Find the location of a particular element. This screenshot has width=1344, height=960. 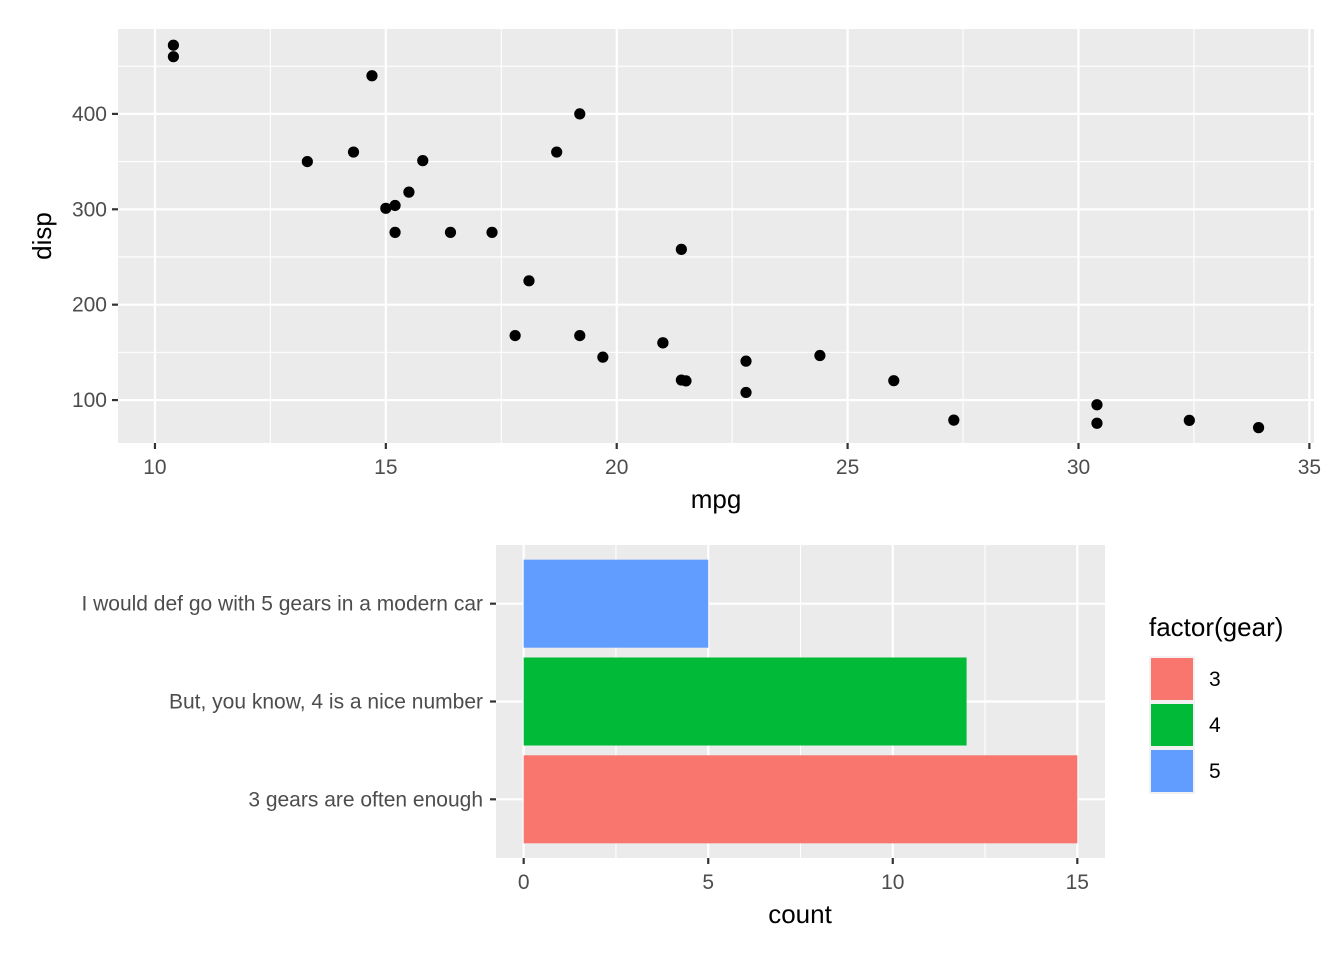

bar-rects is located at coordinates (800, 701).